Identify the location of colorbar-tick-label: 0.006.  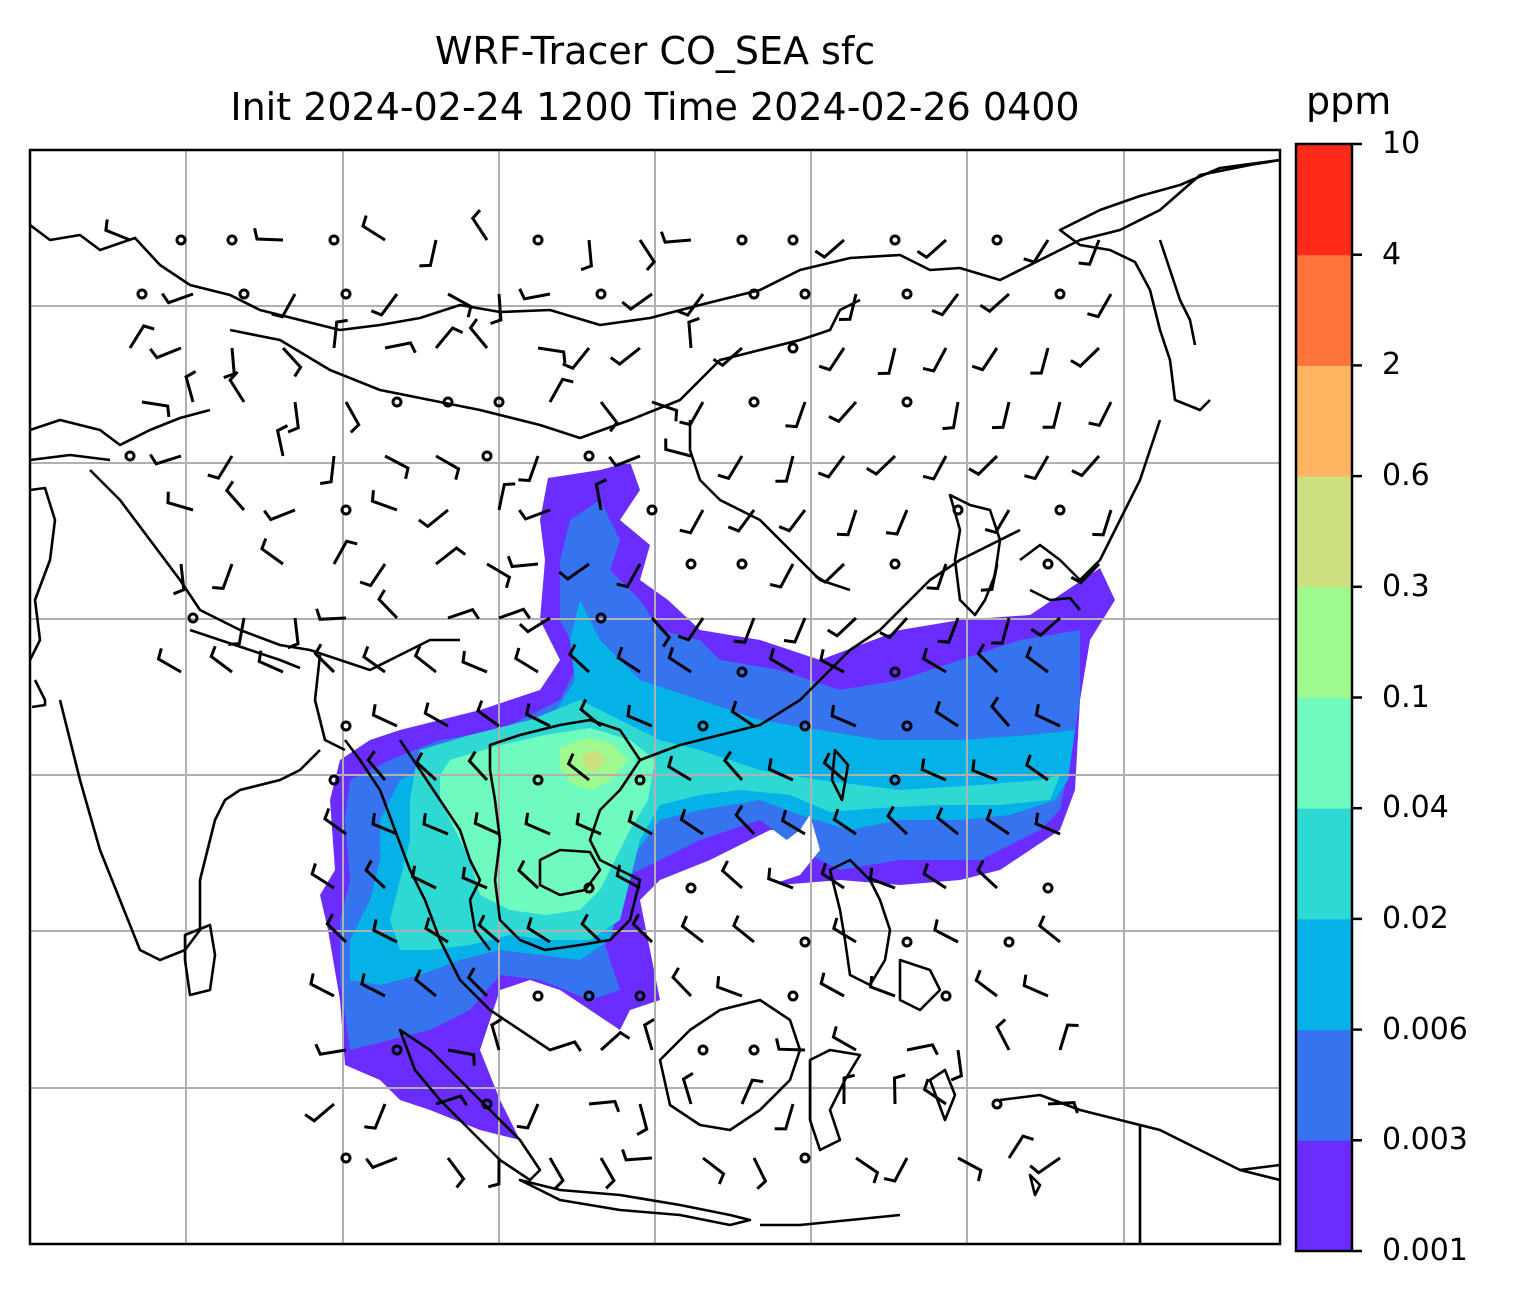
(1425, 1029).